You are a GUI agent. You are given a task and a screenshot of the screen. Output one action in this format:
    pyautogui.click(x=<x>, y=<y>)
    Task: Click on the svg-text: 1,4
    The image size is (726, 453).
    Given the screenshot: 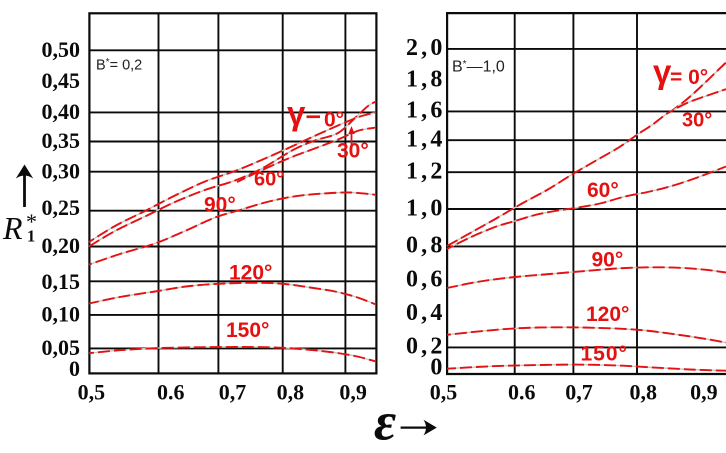 What is the action you would take?
    pyautogui.click(x=426, y=140)
    